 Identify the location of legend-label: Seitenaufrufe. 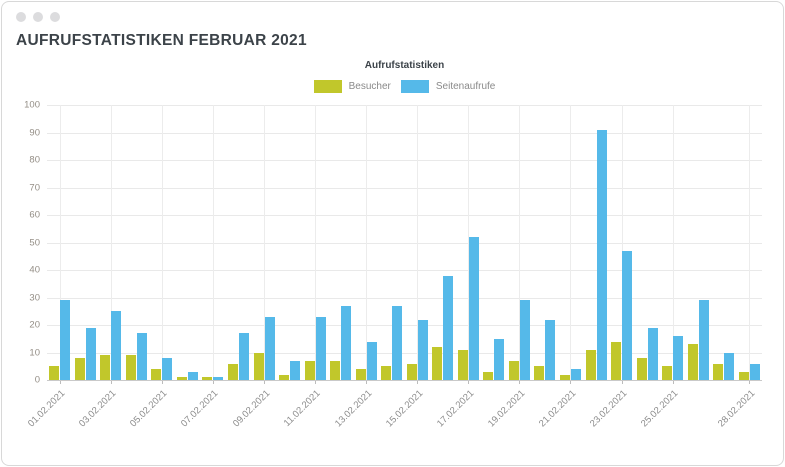
(465, 86).